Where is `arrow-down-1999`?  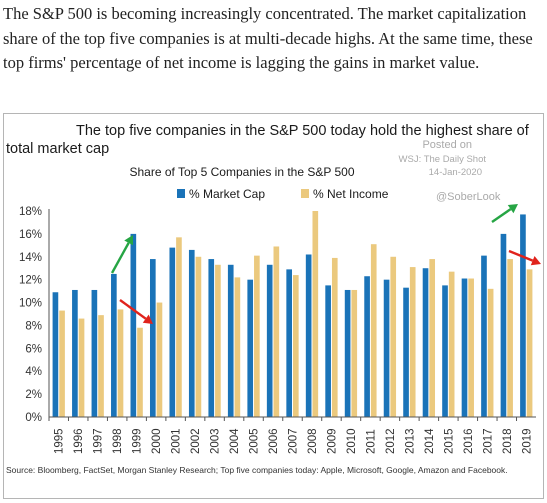 arrow-down-1999 is located at coordinates (136, 311).